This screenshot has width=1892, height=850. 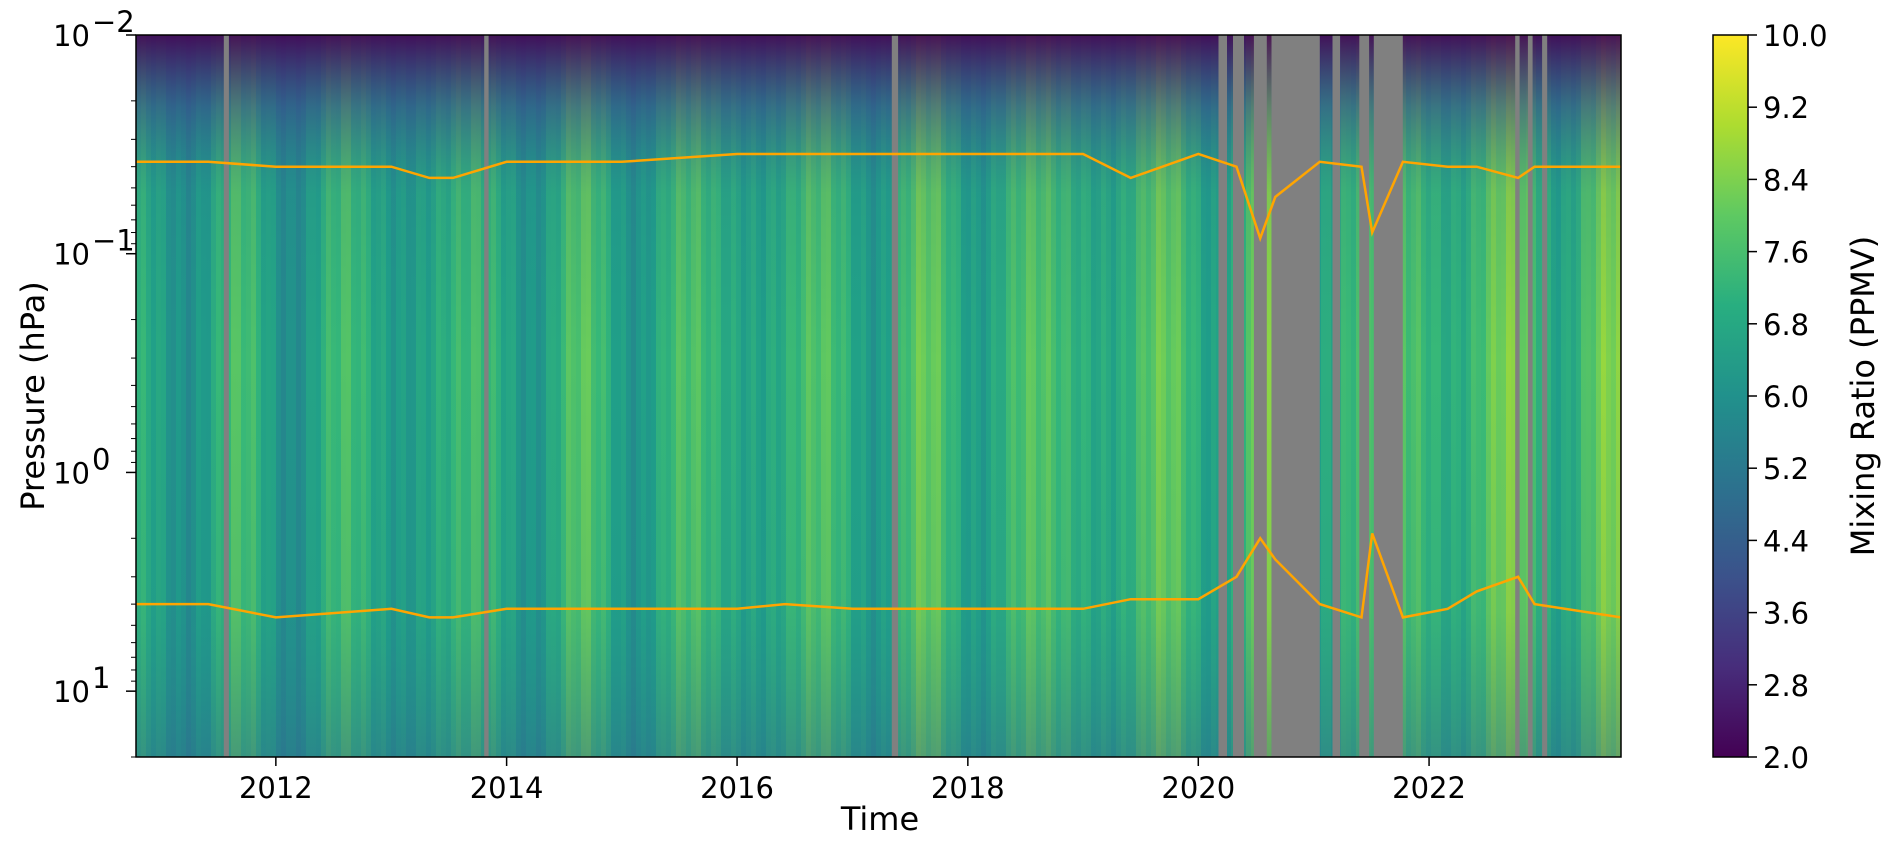 I want to click on y-tick-exponent: 1, so click(x=101, y=678).